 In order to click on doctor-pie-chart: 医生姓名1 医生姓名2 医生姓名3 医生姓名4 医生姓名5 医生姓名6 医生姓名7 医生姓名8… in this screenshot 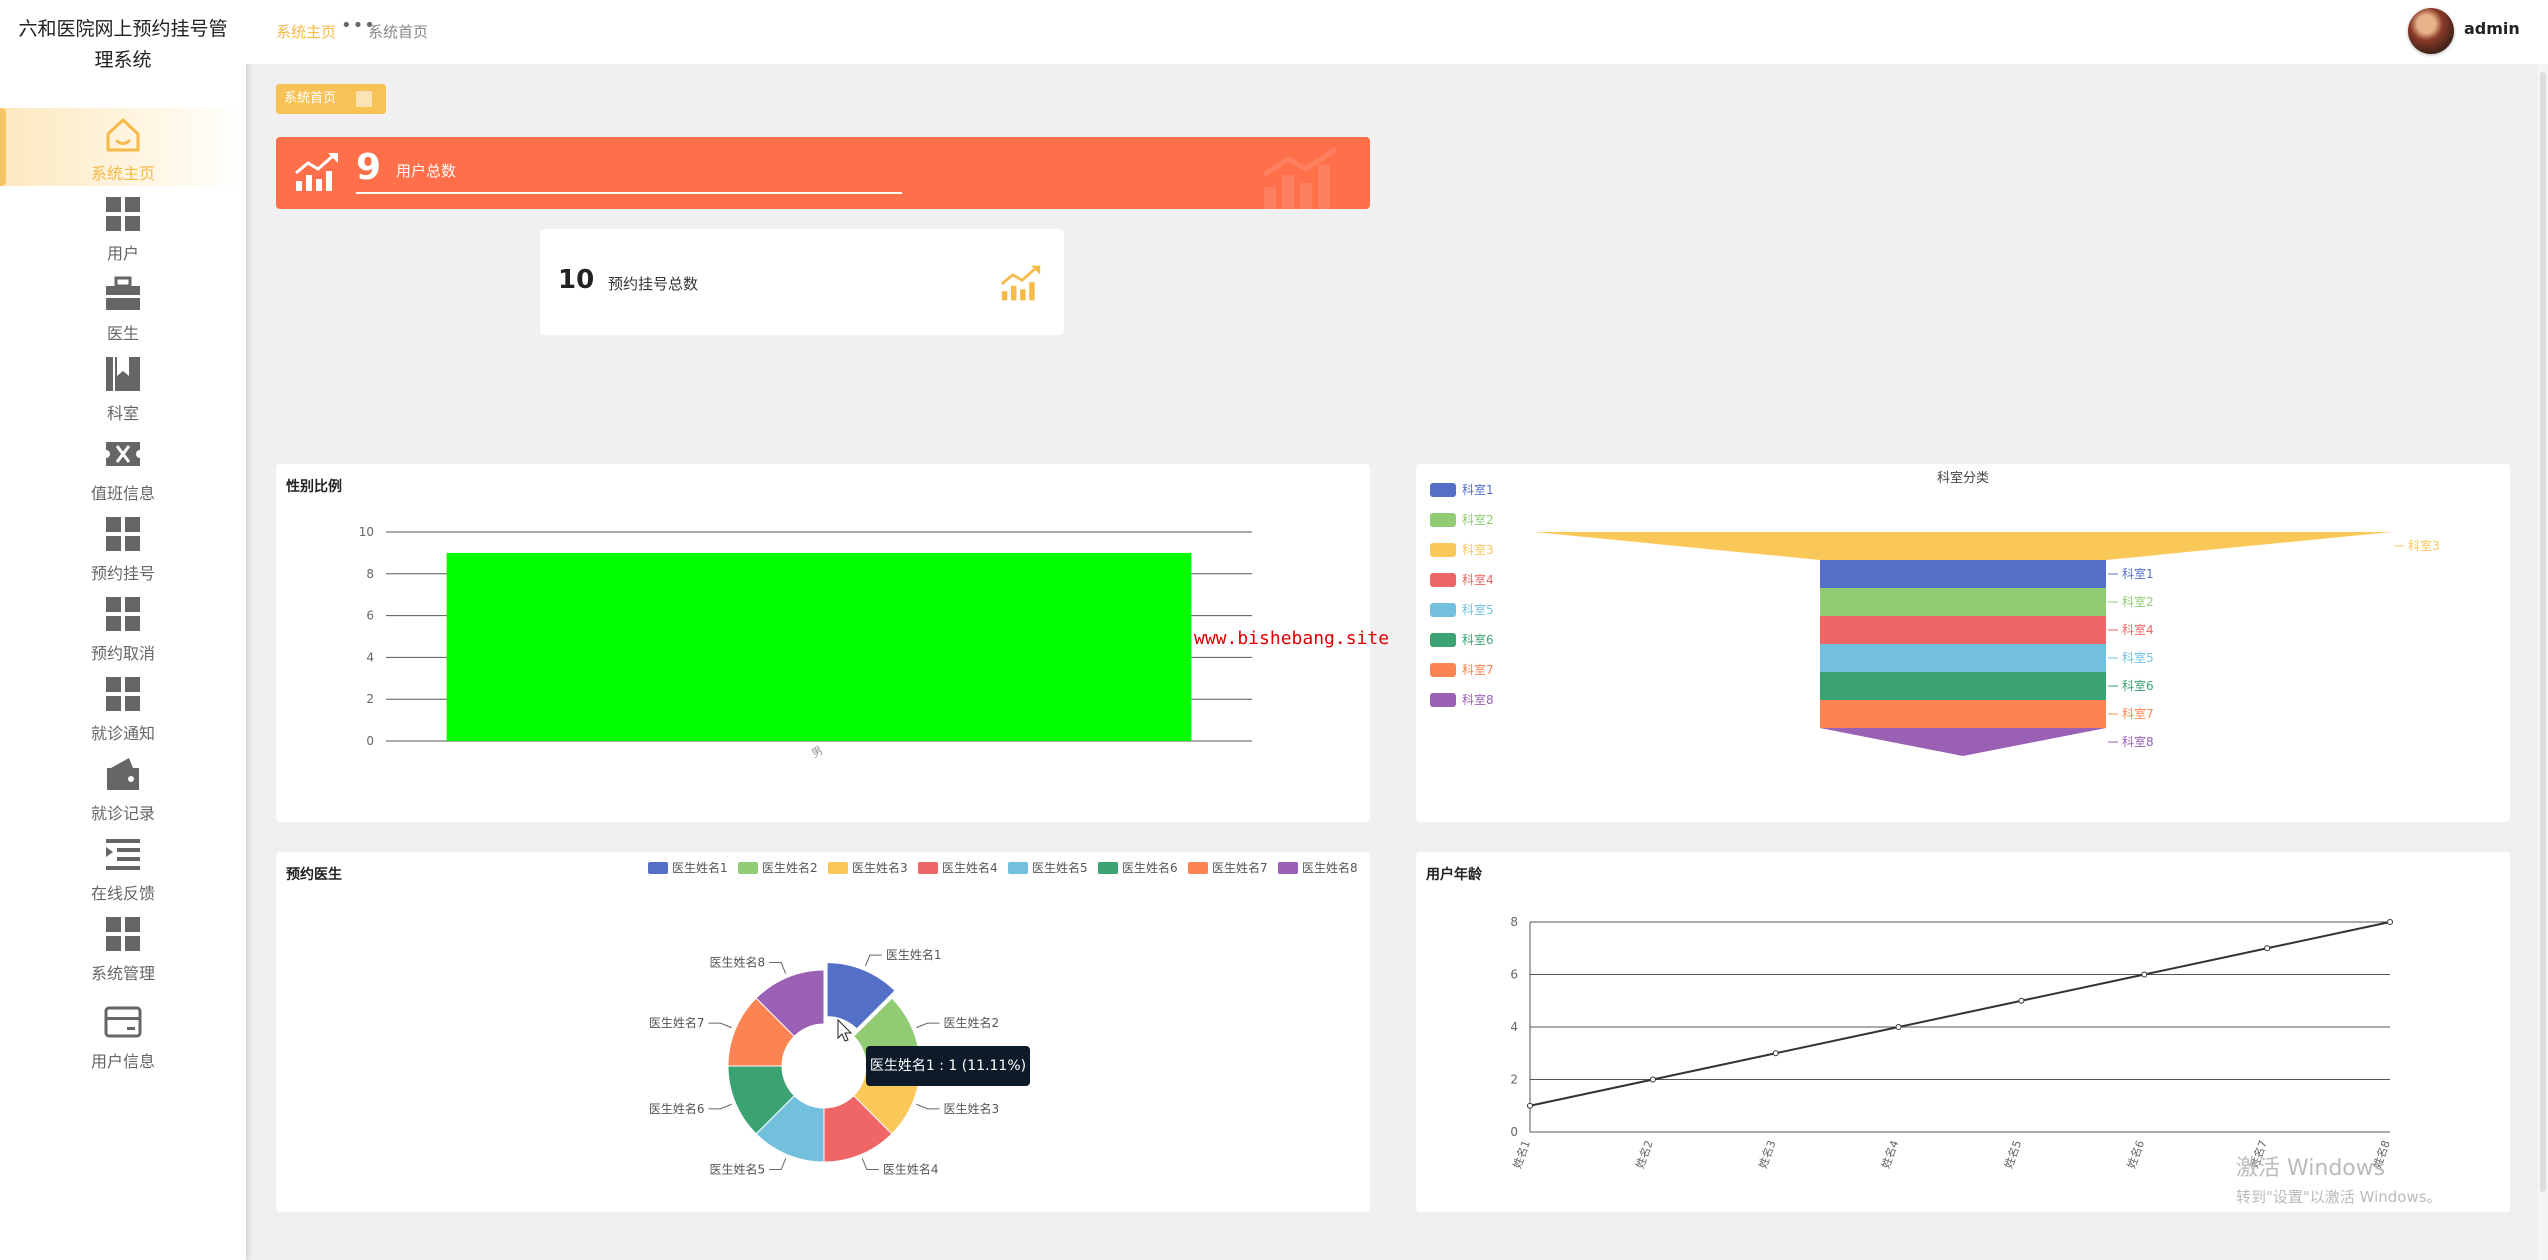, I will do `click(1003, 1018)`.